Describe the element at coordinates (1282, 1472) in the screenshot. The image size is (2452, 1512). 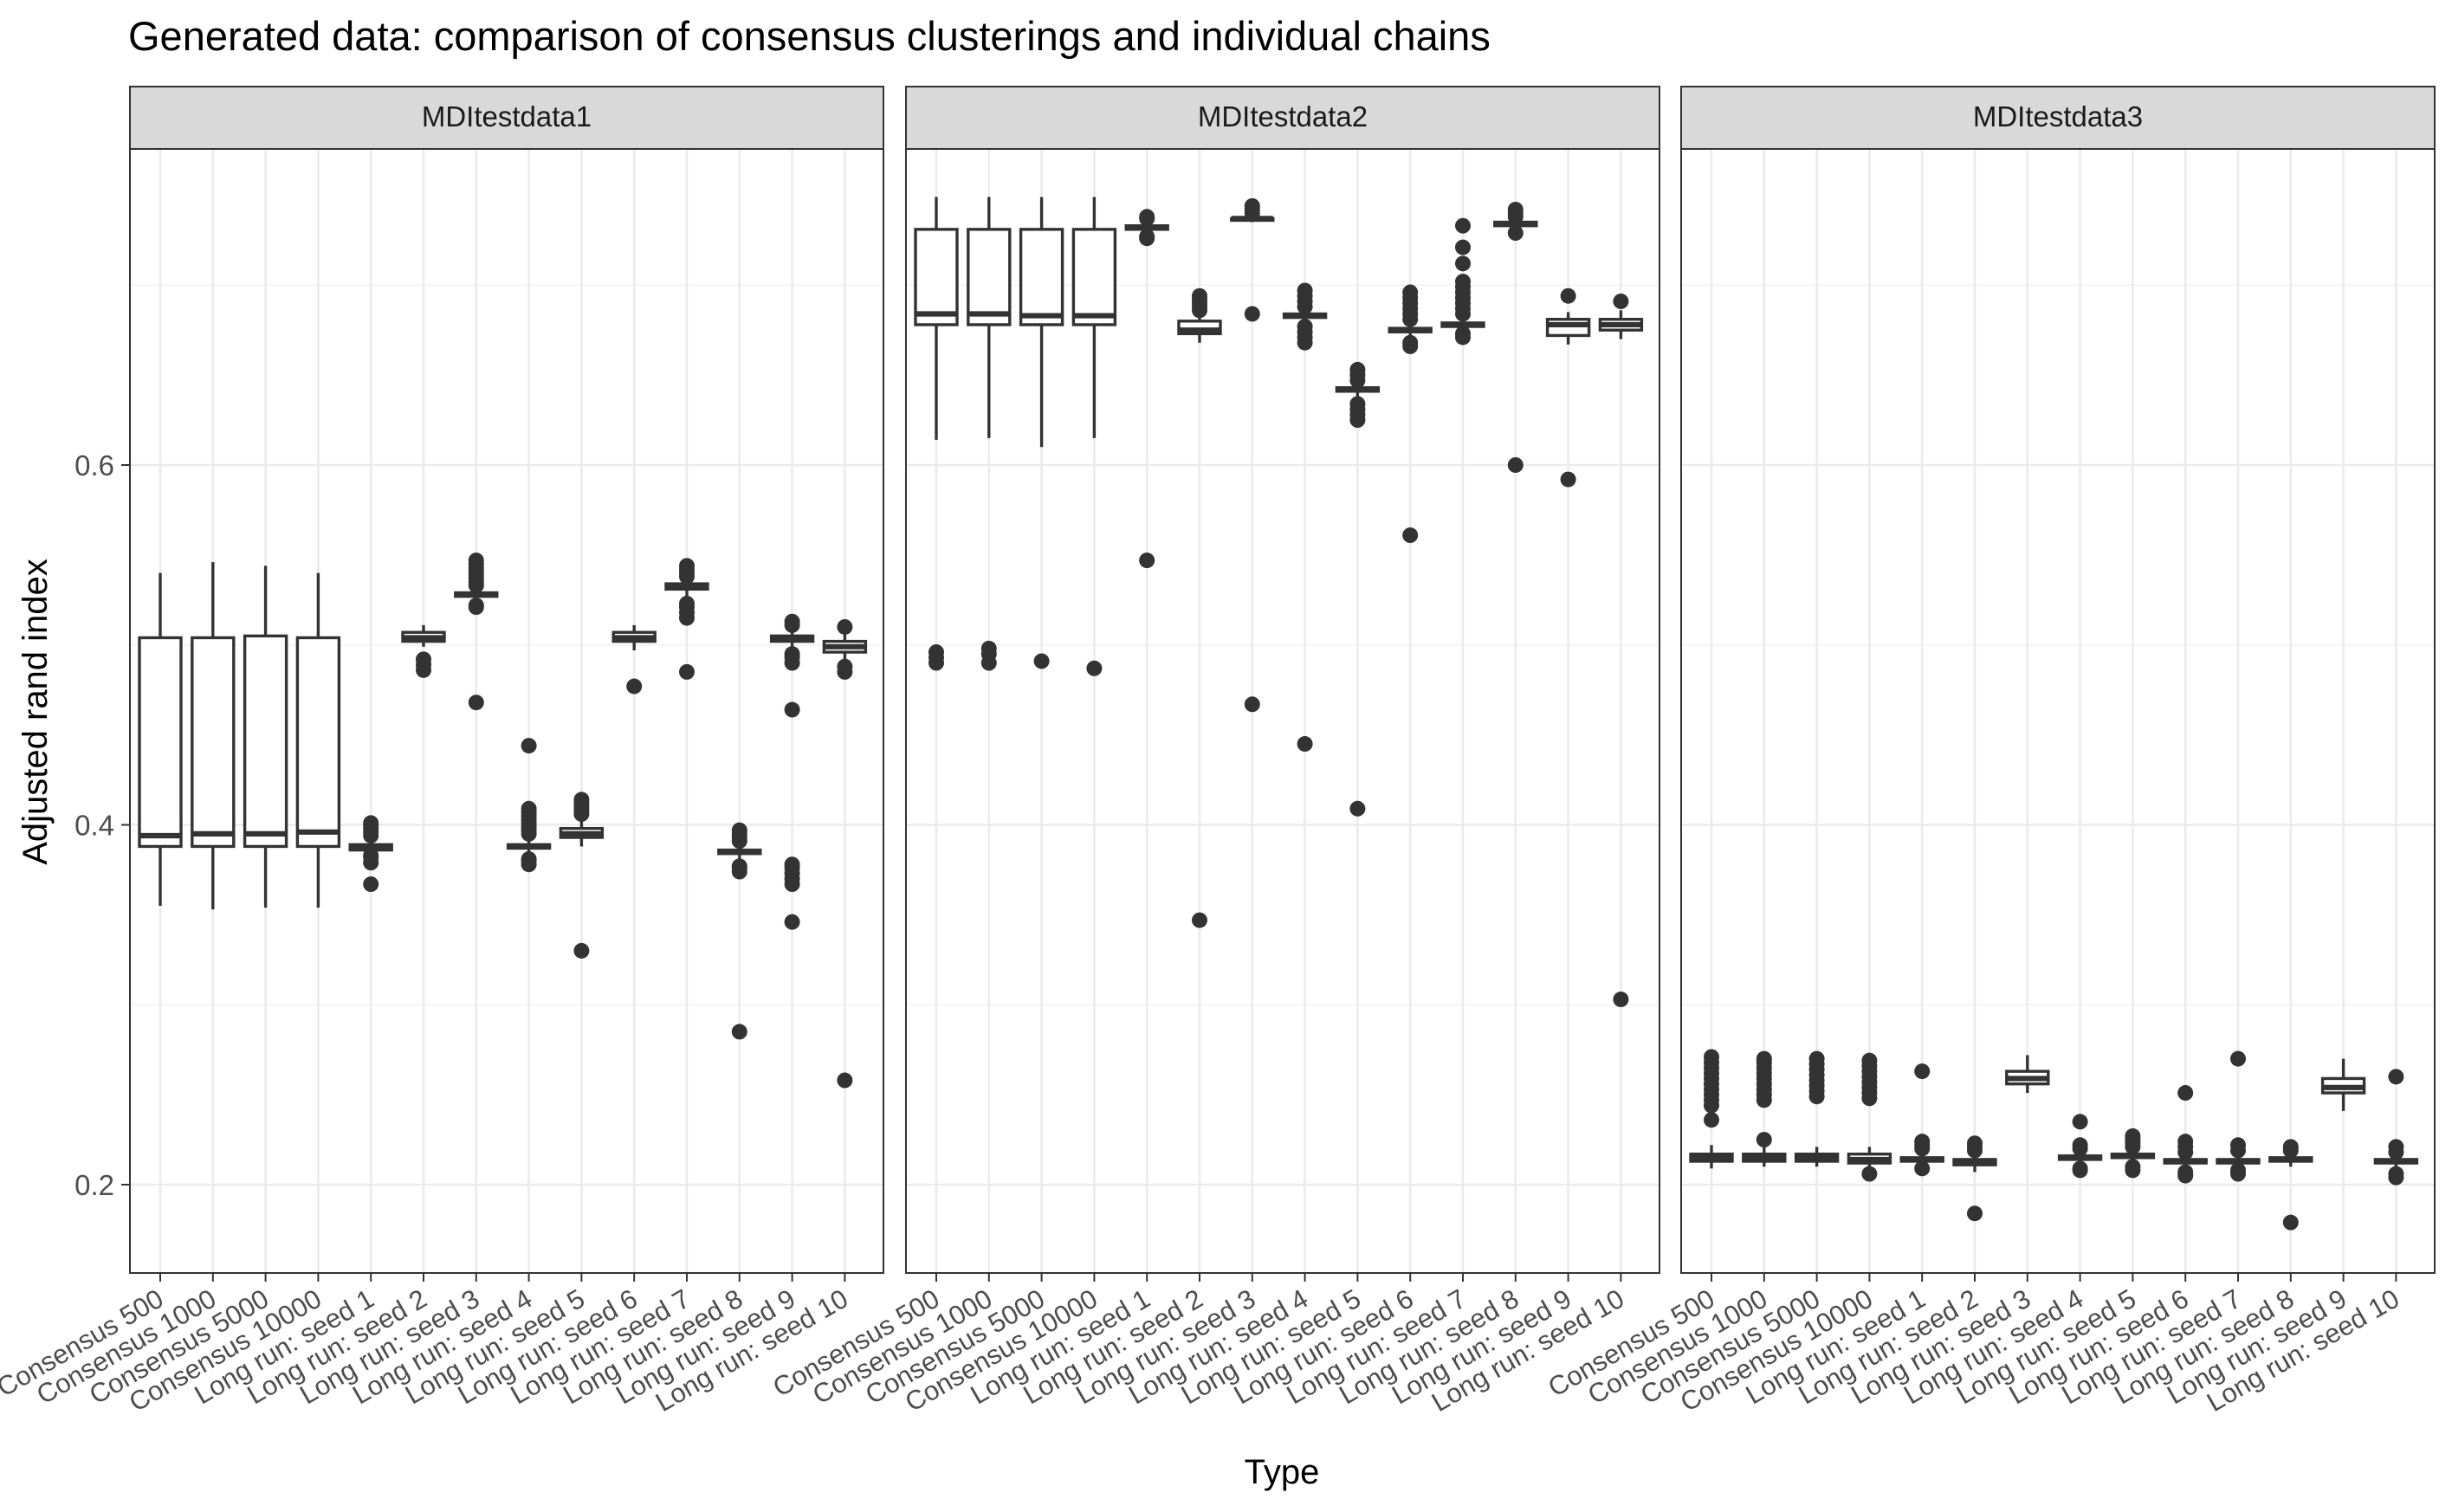
I see `x-axis-title: Type` at that location.